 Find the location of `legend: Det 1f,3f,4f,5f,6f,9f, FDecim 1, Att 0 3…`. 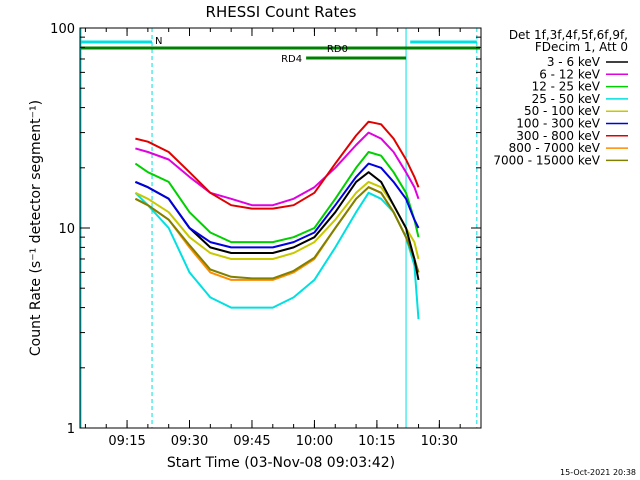

legend: Det 1f,3f,4f,5f,6f,9f, FDecim 1, Att 0 3… is located at coordinates (560, 97).